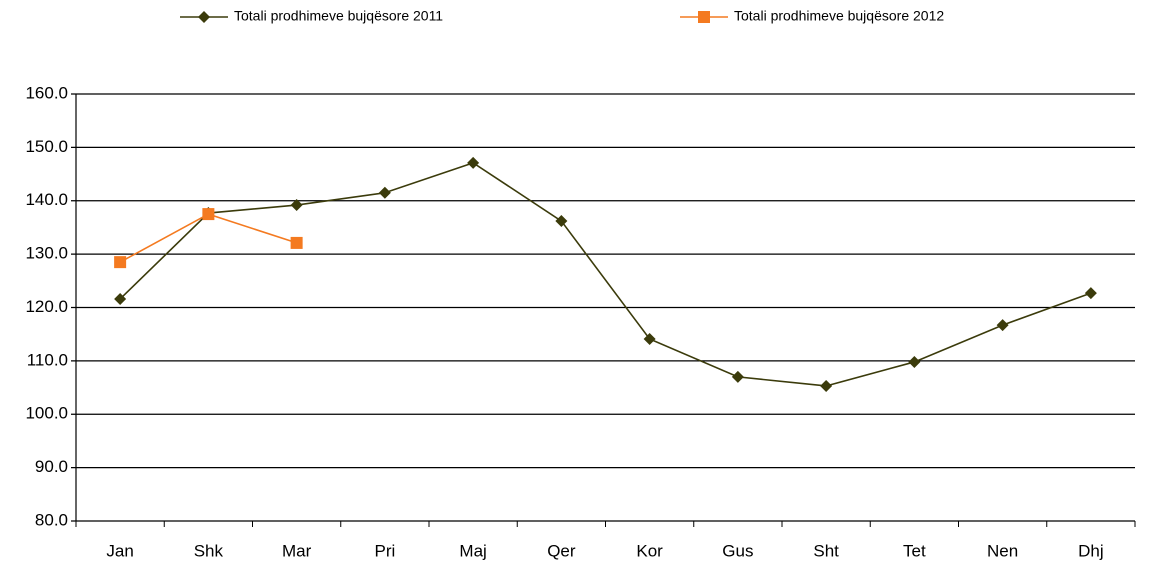  What do you see at coordinates (51, 519) in the screenshot?
I see `y-tick-label: 80.0` at bounding box center [51, 519].